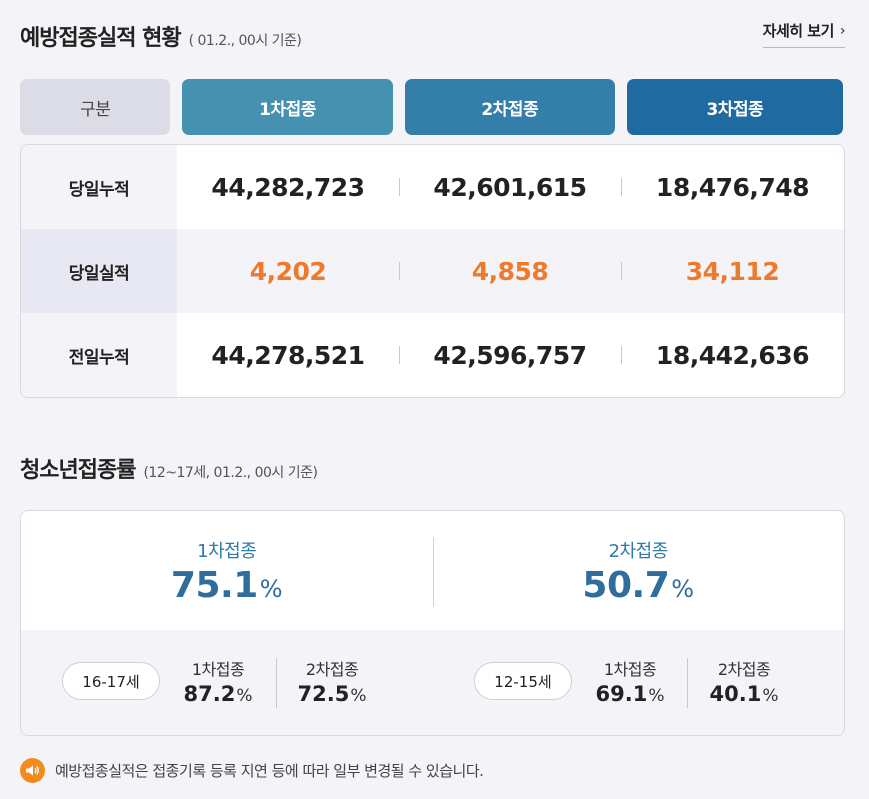  I want to click on row-label: 당일실적, so click(99, 271).